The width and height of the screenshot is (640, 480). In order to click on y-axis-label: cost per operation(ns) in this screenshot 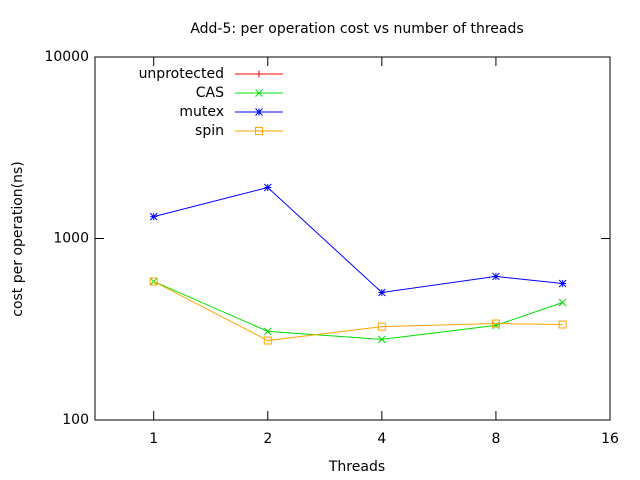, I will do `click(18, 239)`.